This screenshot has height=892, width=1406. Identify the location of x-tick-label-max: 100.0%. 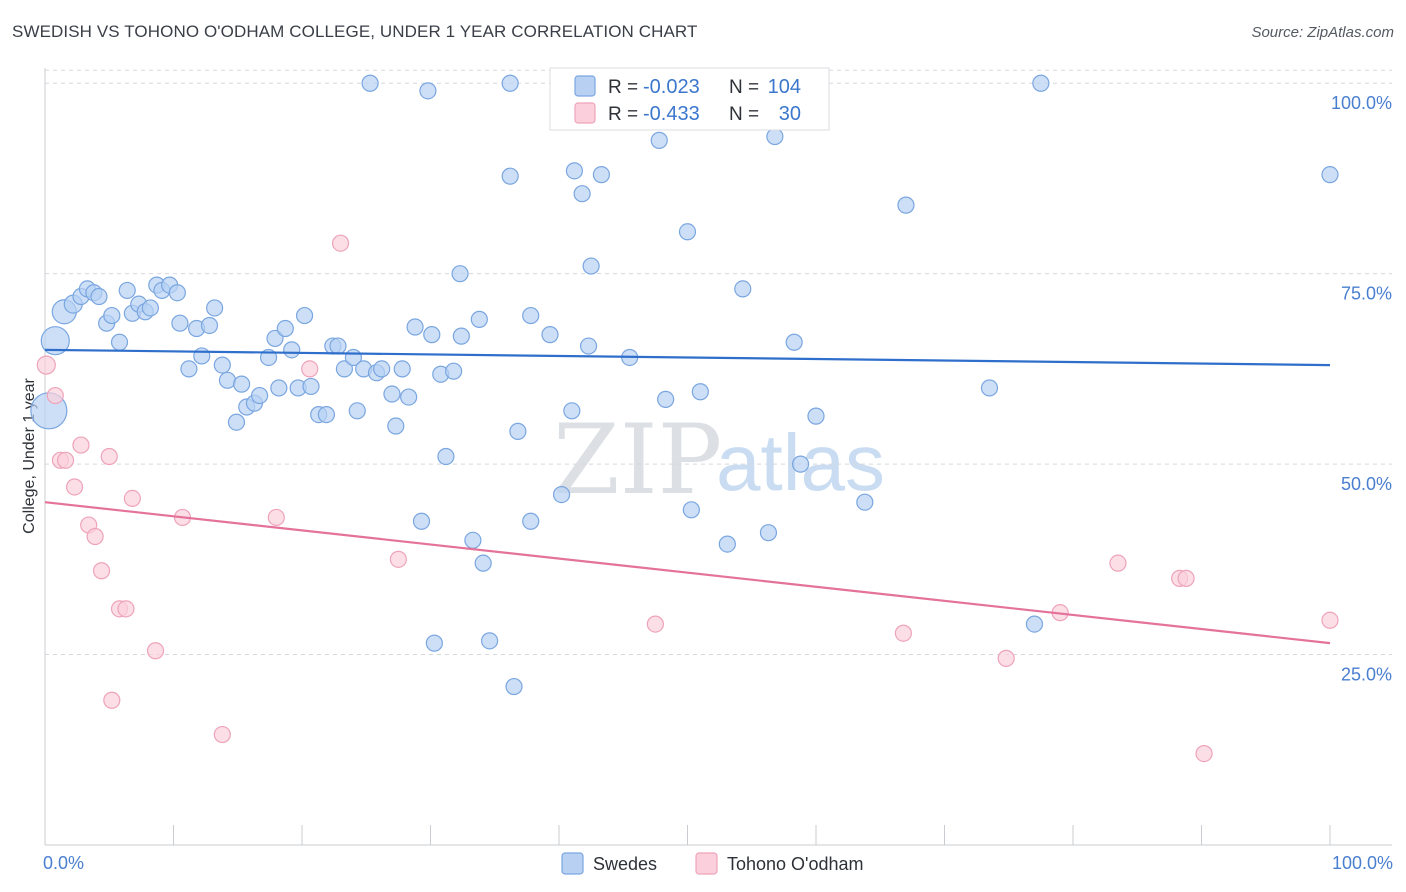
(1362, 863).